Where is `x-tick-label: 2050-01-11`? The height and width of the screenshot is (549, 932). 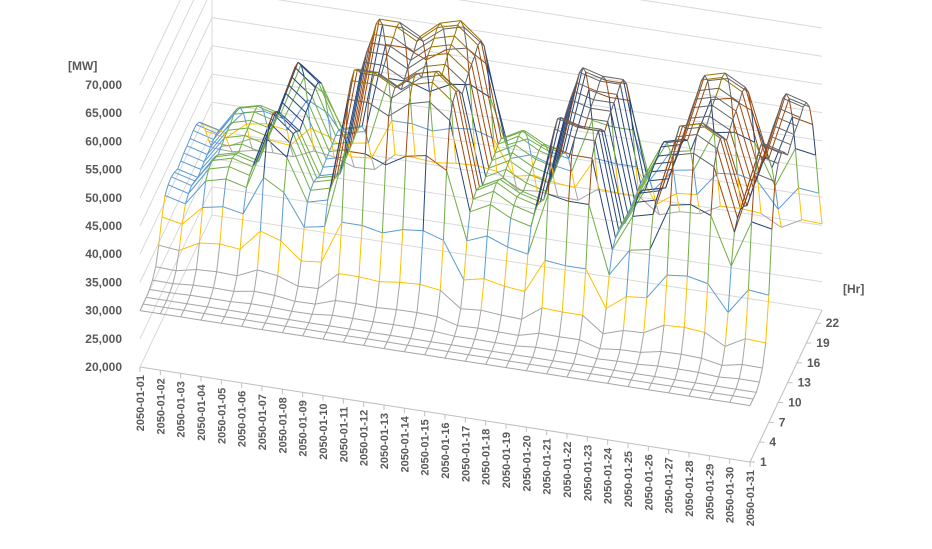 x-tick-label: 2050-01-11 is located at coordinates (344, 435).